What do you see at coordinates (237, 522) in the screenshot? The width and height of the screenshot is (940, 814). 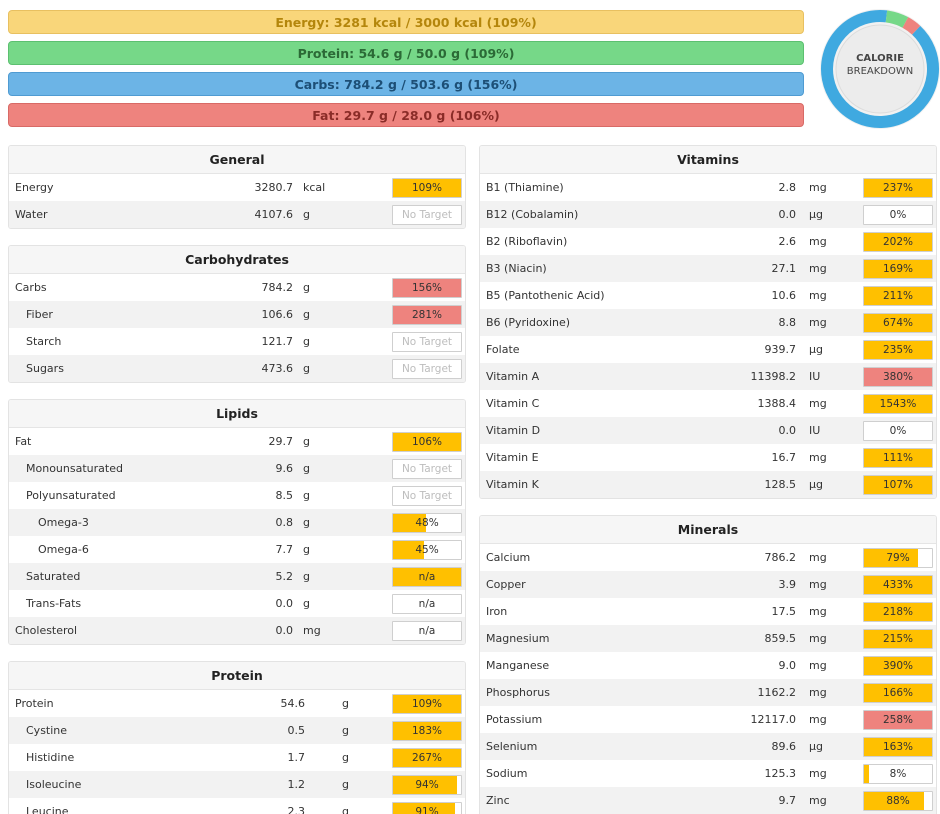 I see `nutrient-row-omega-3: Omega-3 0.8 g 48%` at bounding box center [237, 522].